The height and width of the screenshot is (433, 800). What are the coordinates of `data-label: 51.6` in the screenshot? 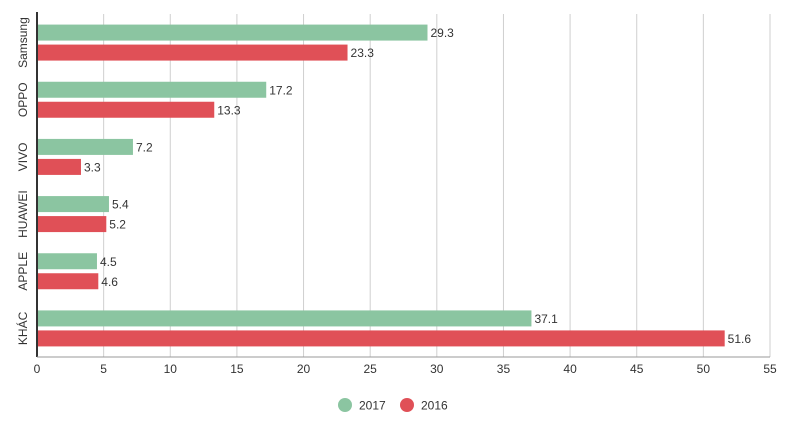 It's located at (740, 339).